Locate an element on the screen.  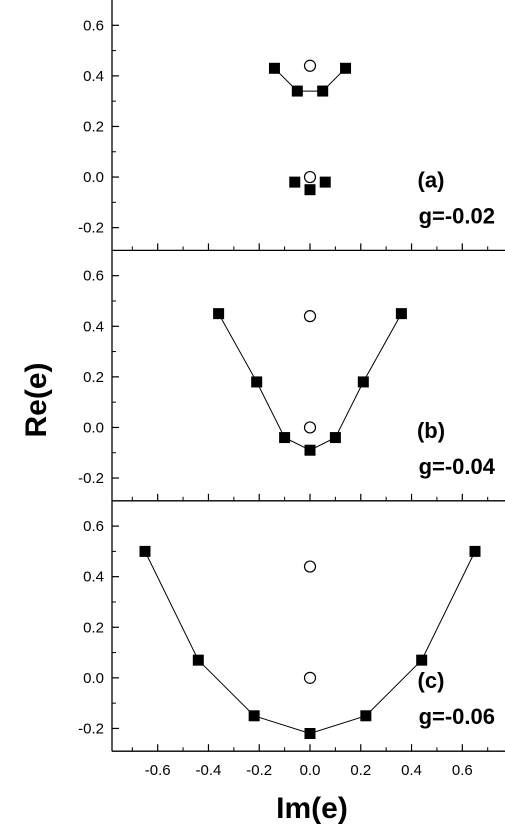
x-axis-tick-labels: -0.6 -0.4 -0.2 0.0 0.2 0.4 0.6 is located at coordinates (309, 770).